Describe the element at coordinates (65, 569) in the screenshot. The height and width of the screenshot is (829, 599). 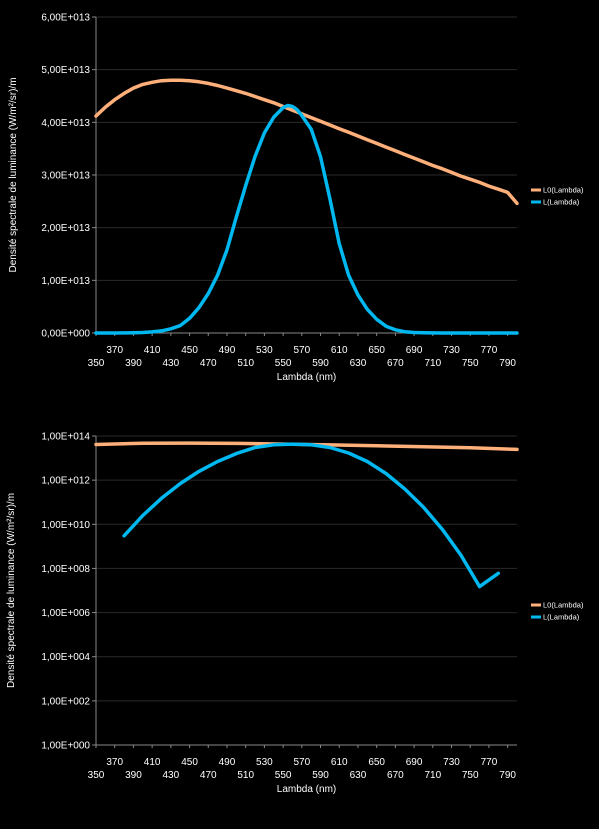
I see `y-tick-label: 1,00E+008` at that location.